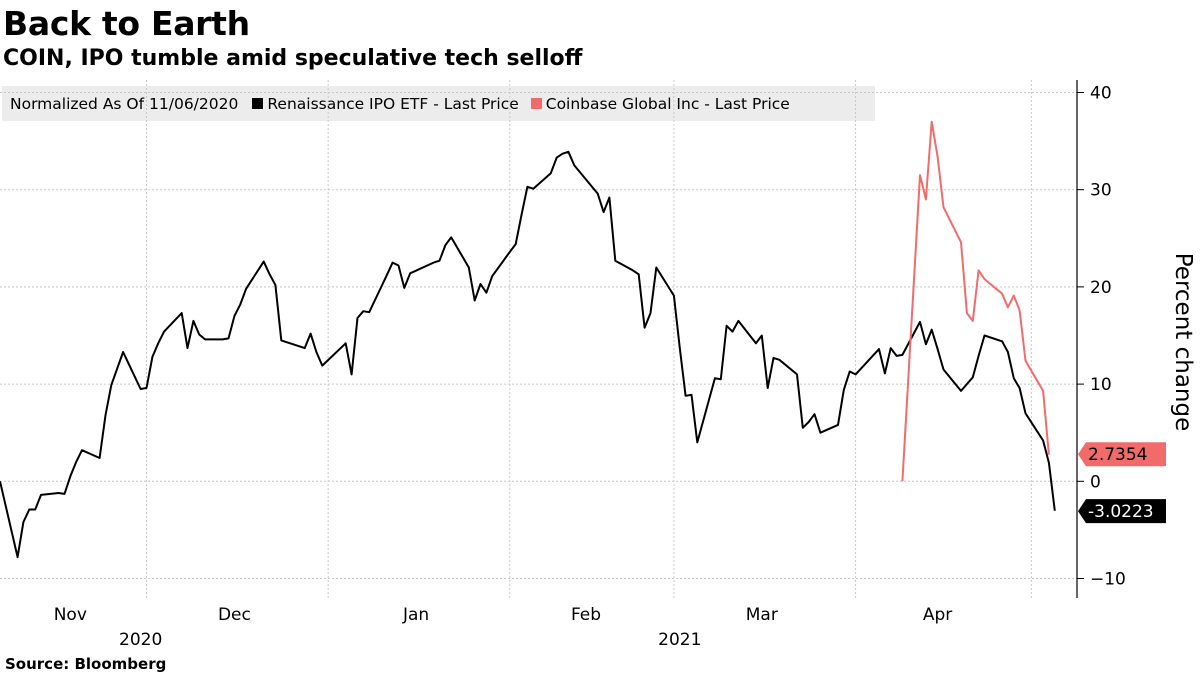 Image resolution: width=1200 pixels, height=675 pixels. I want to click on legend-swatch-renaissance-ipo, so click(258, 103).